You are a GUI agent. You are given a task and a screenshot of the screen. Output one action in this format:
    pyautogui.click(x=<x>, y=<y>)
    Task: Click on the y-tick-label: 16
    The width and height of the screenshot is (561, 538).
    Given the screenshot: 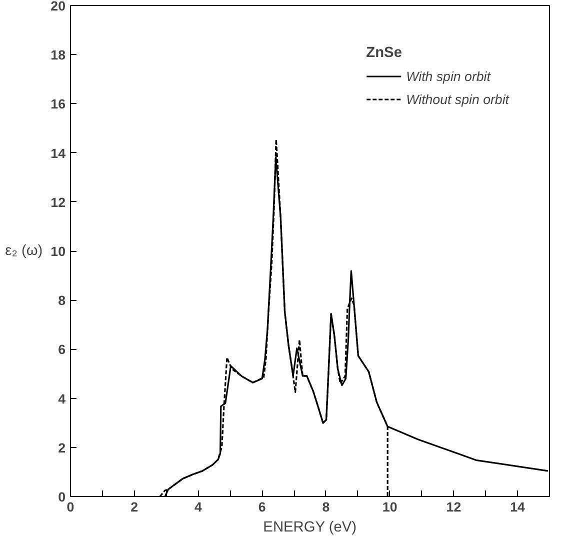 What is the action you would take?
    pyautogui.click(x=58, y=104)
    